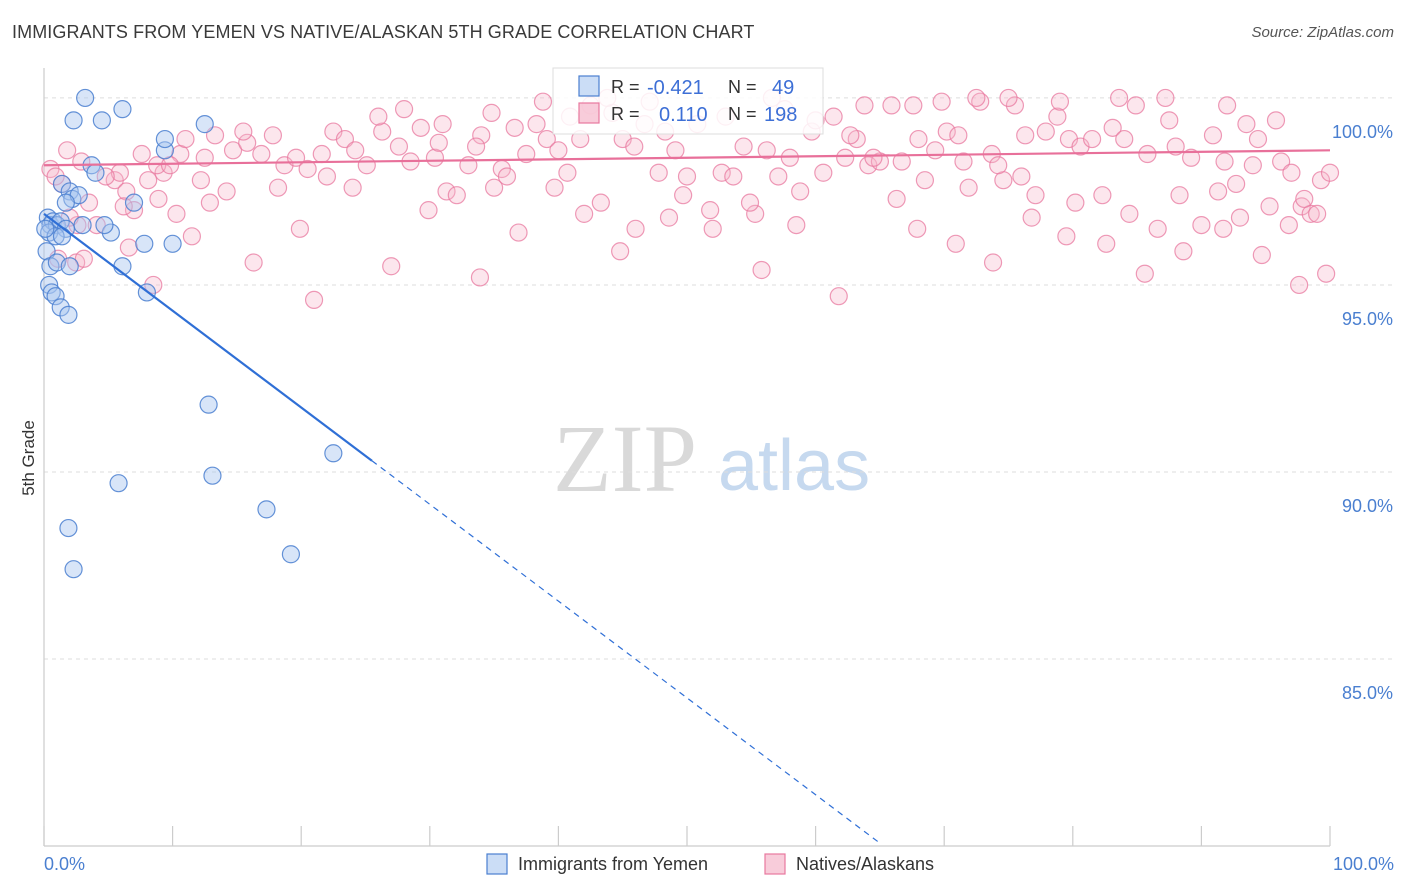  What do you see at coordinates (1367, 319) in the screenshot?
I see `y-tick-label-2: 95.0%` at bounding box center [1367, 319].